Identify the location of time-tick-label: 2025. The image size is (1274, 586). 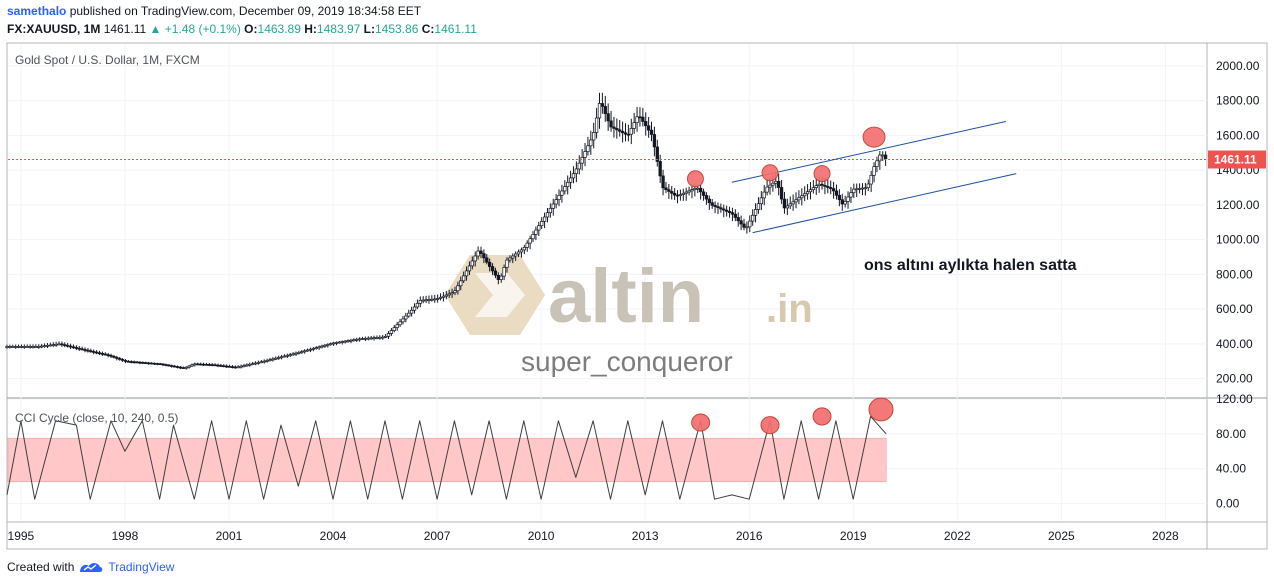
(1061, 536).